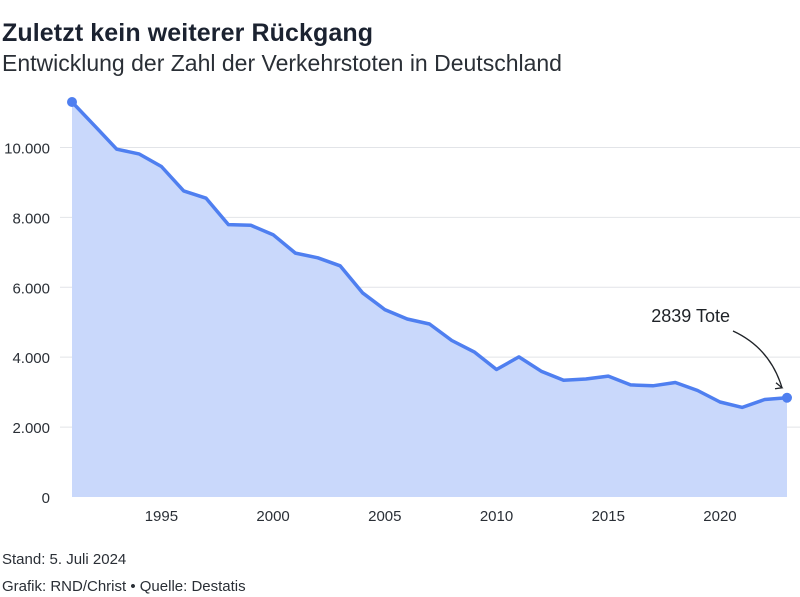 This screenshot has height=597, width=800. What do you see at coordinates (719, 516) in the screenshot?
I see `x-tick-label: 2020` at bounding box center [719, 516].